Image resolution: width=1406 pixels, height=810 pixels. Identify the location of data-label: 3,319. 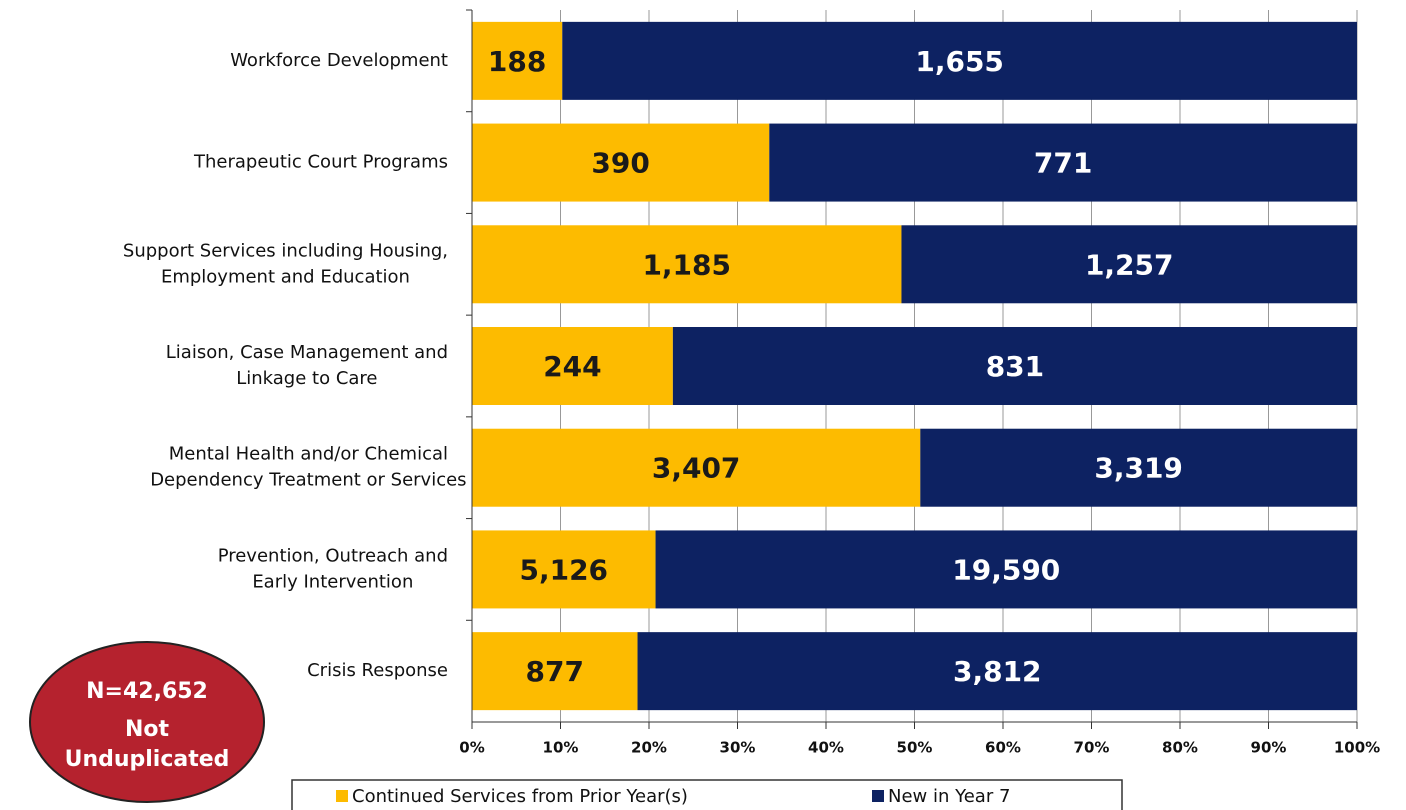
(1138, 468).